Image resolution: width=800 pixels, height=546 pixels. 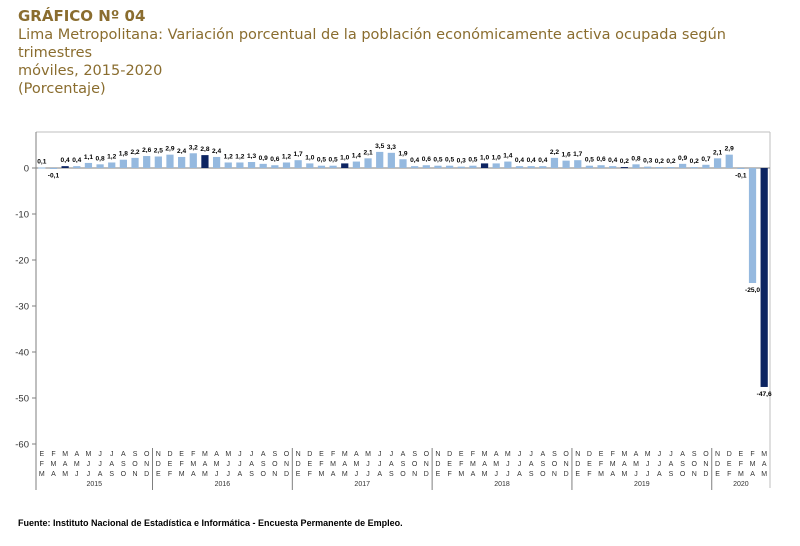 I want to click on chart-title: GRÁFICO Nº 04, so click(x=82, y=16).